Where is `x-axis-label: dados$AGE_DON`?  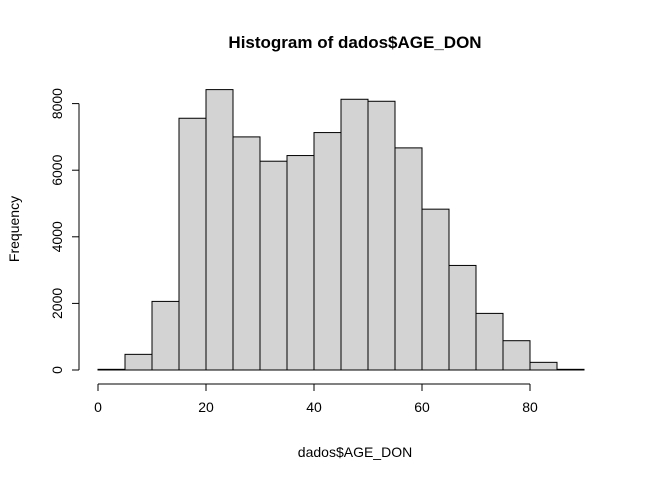
x-axis-label: dados$AGE_DON is located at coordinates (355, 452).